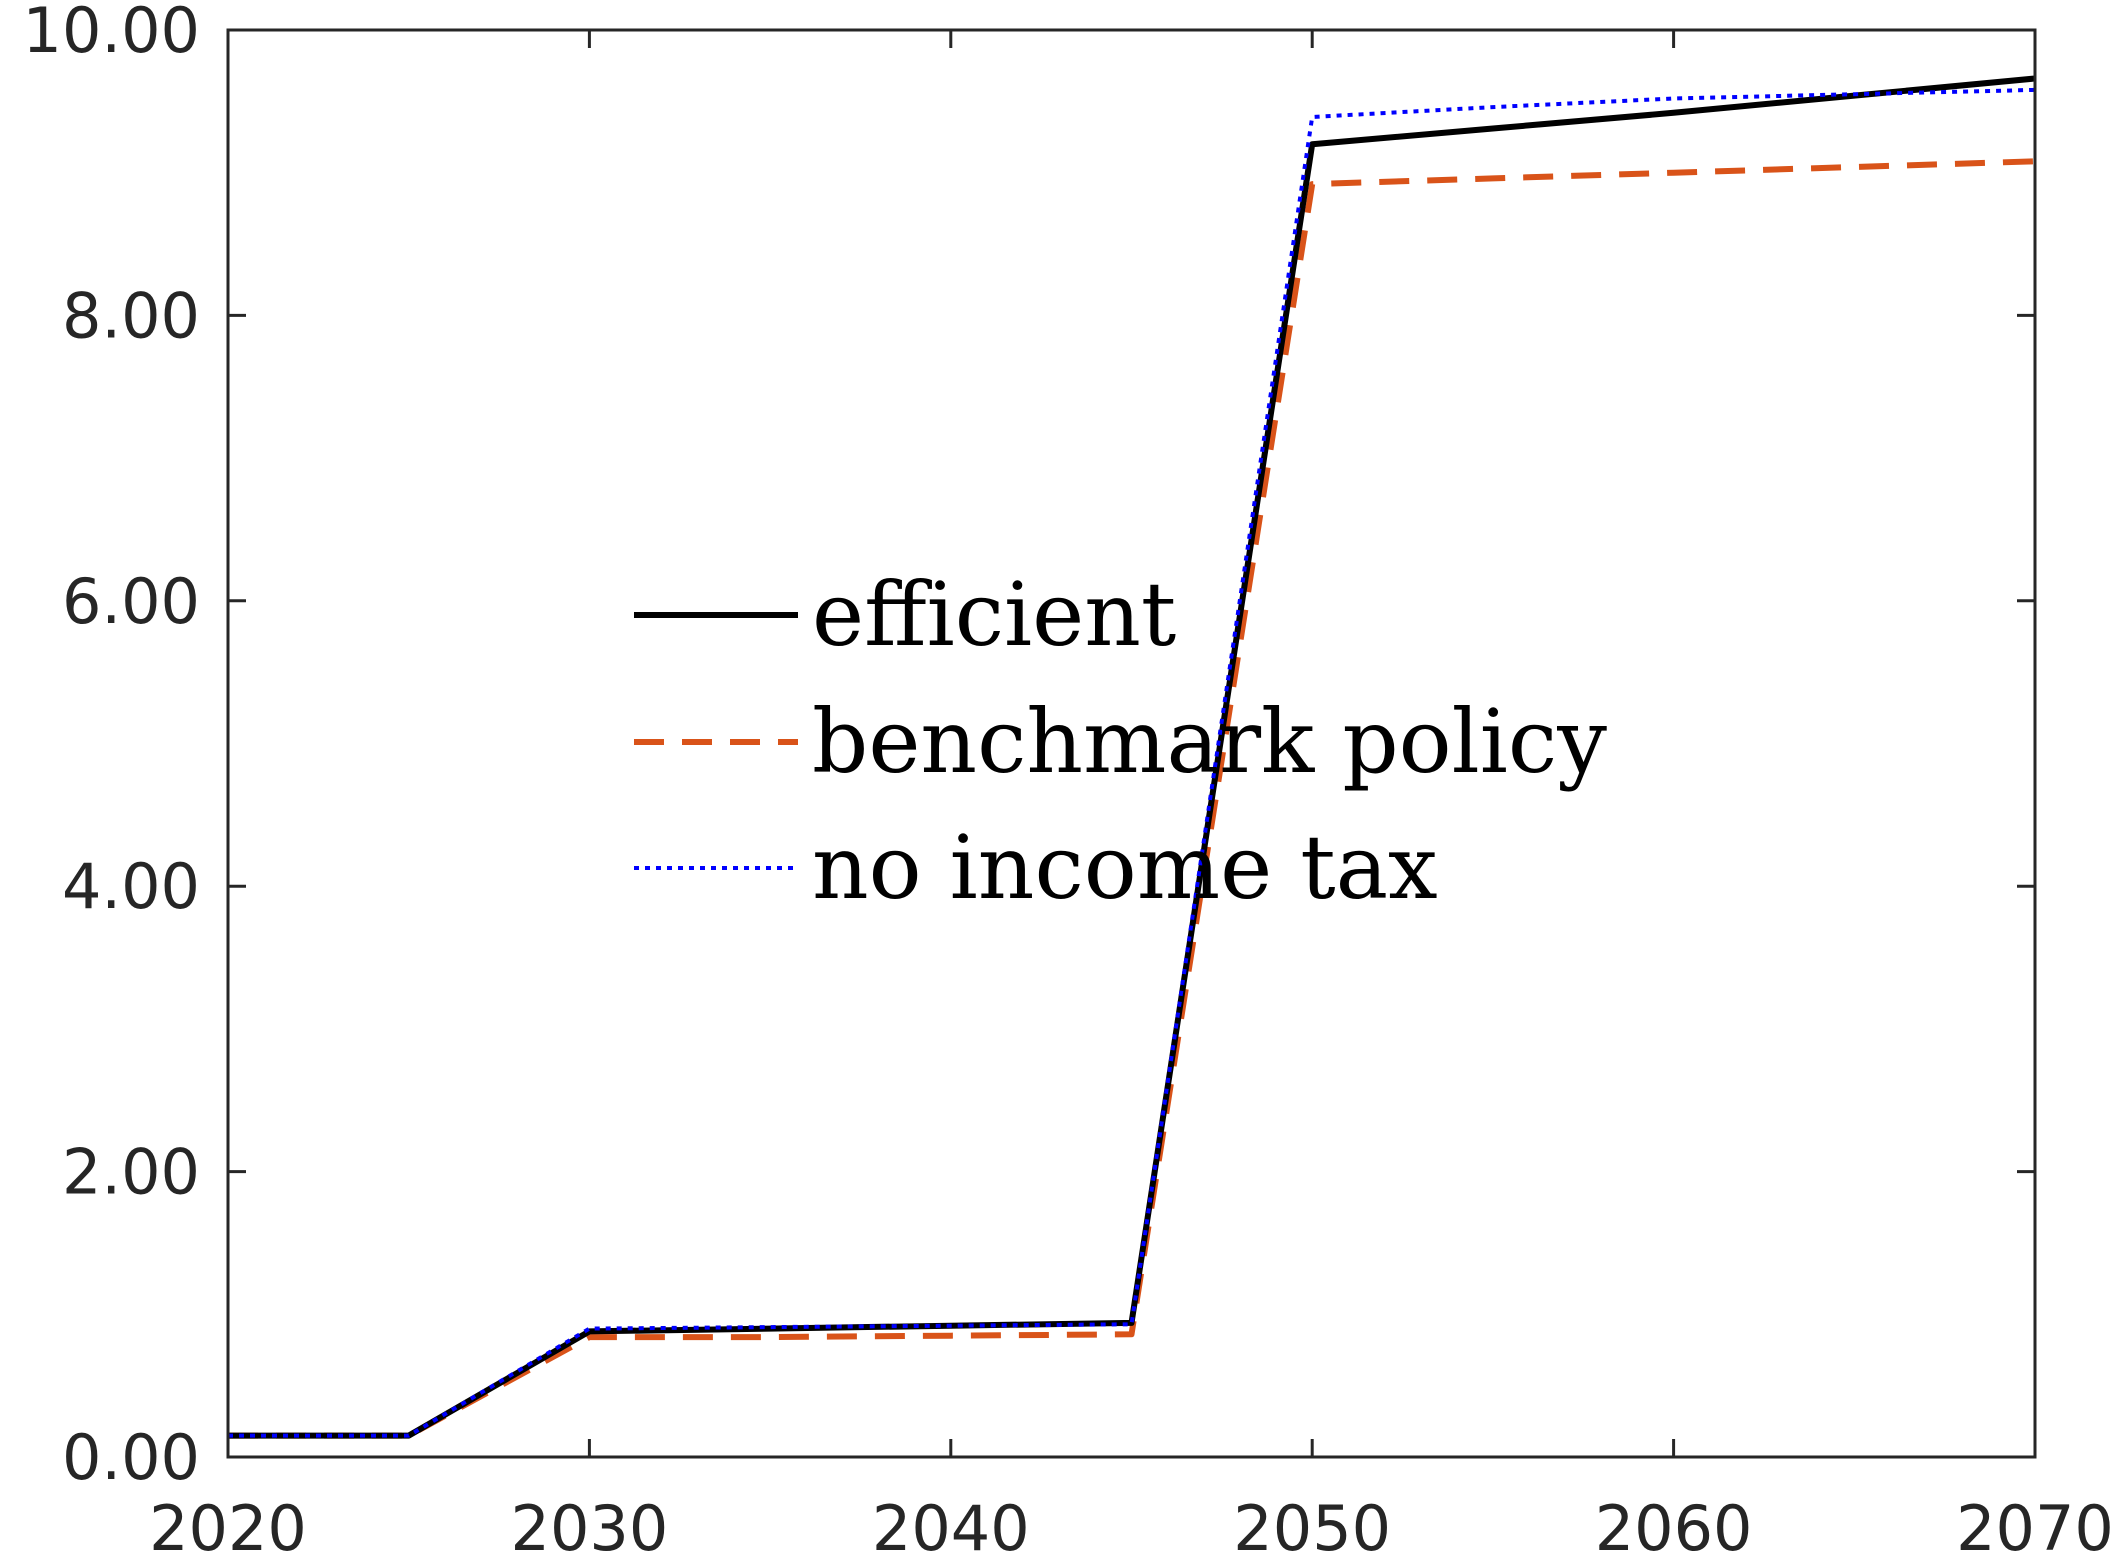 The width and height of the screenshot is (2125, 1554). What do you see at coordinates (131, 886) in the screenshot?
I see `y-tick-label: 4.00` at bounding box center [131, 886].